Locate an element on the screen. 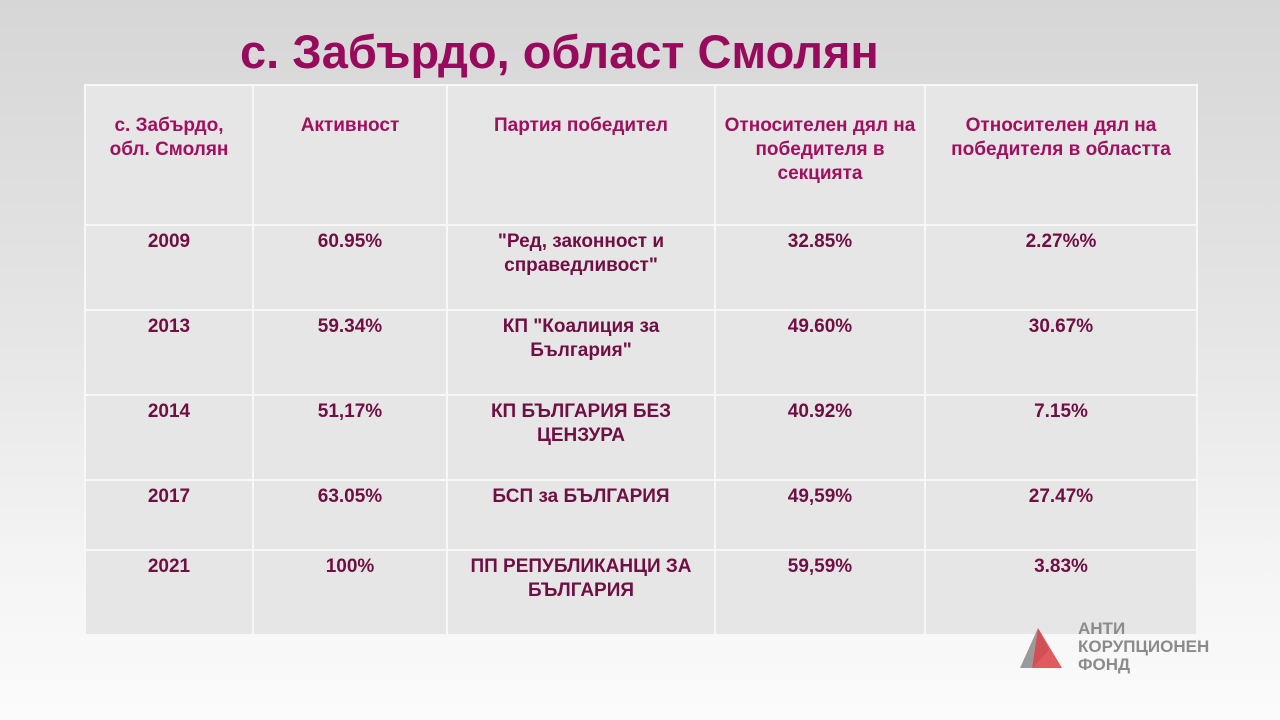  anticorruption-fund-logo: АНТИ КОРУПЦИОНЕН ФОНД is located at coordinates (1128, 650).